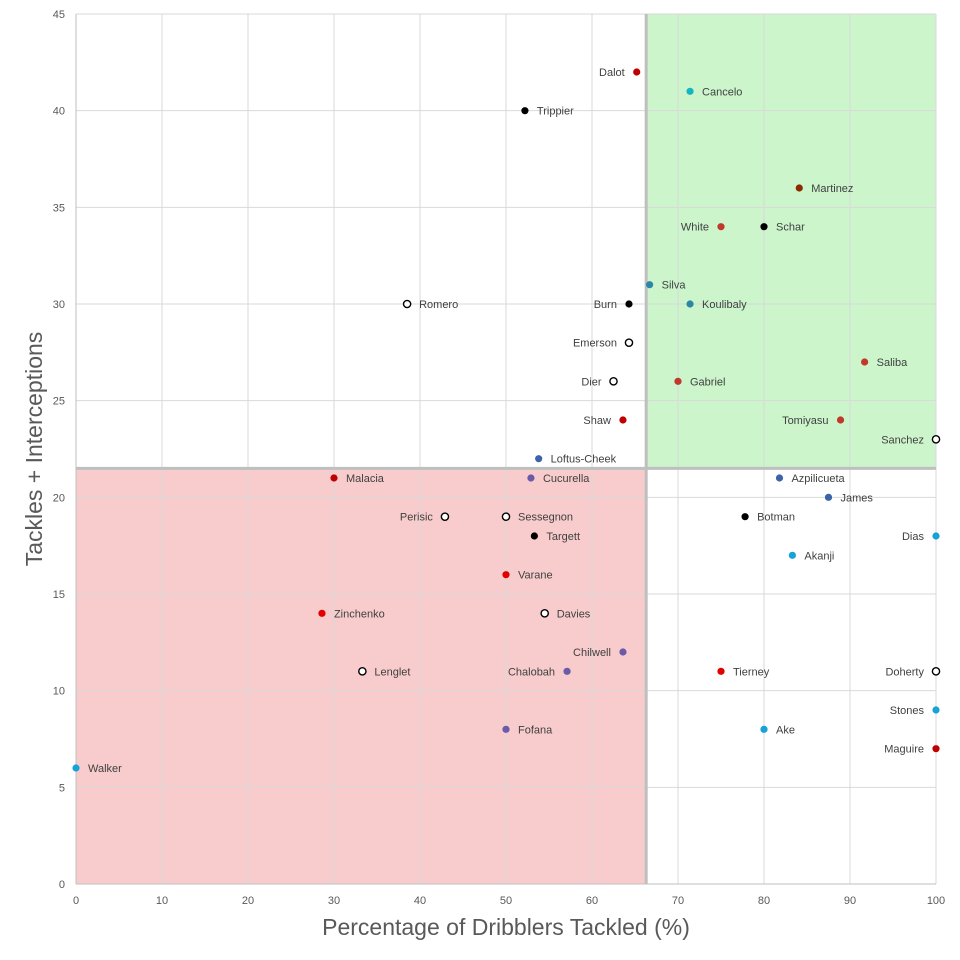 Image resolution: width=960 pixels, height=960 pixels. I want to click on data-point: Silva, so click(666, 286).